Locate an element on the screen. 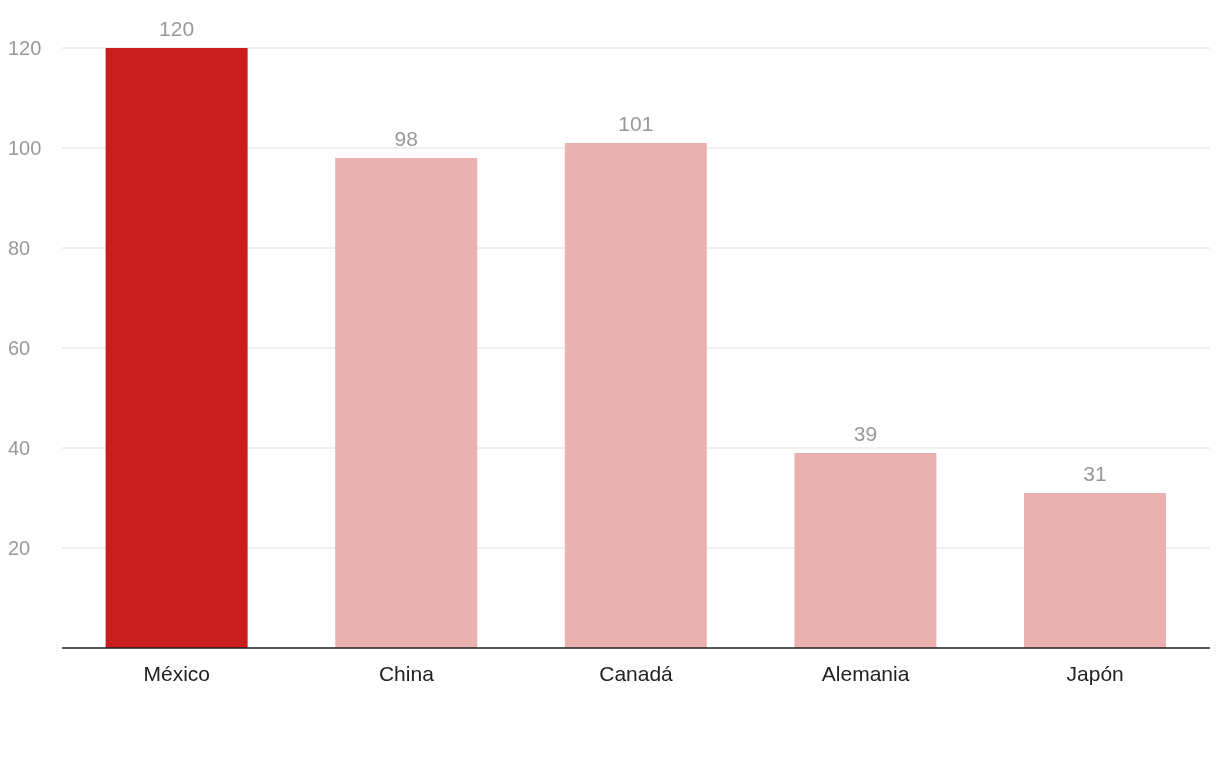 The image size is (1220, 768). data-label: 98 is located at coordinates (406, 138).